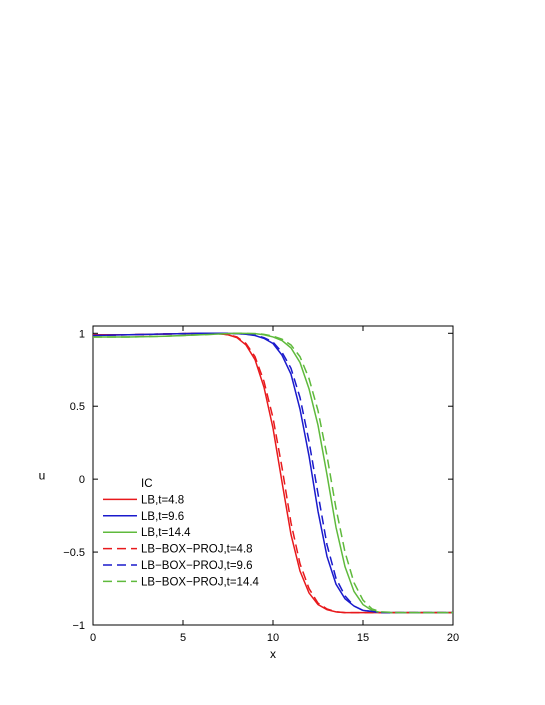 The image size is (545, 705). I want to click on legend-label-1: LB,t=4.8, so click(162, 500).